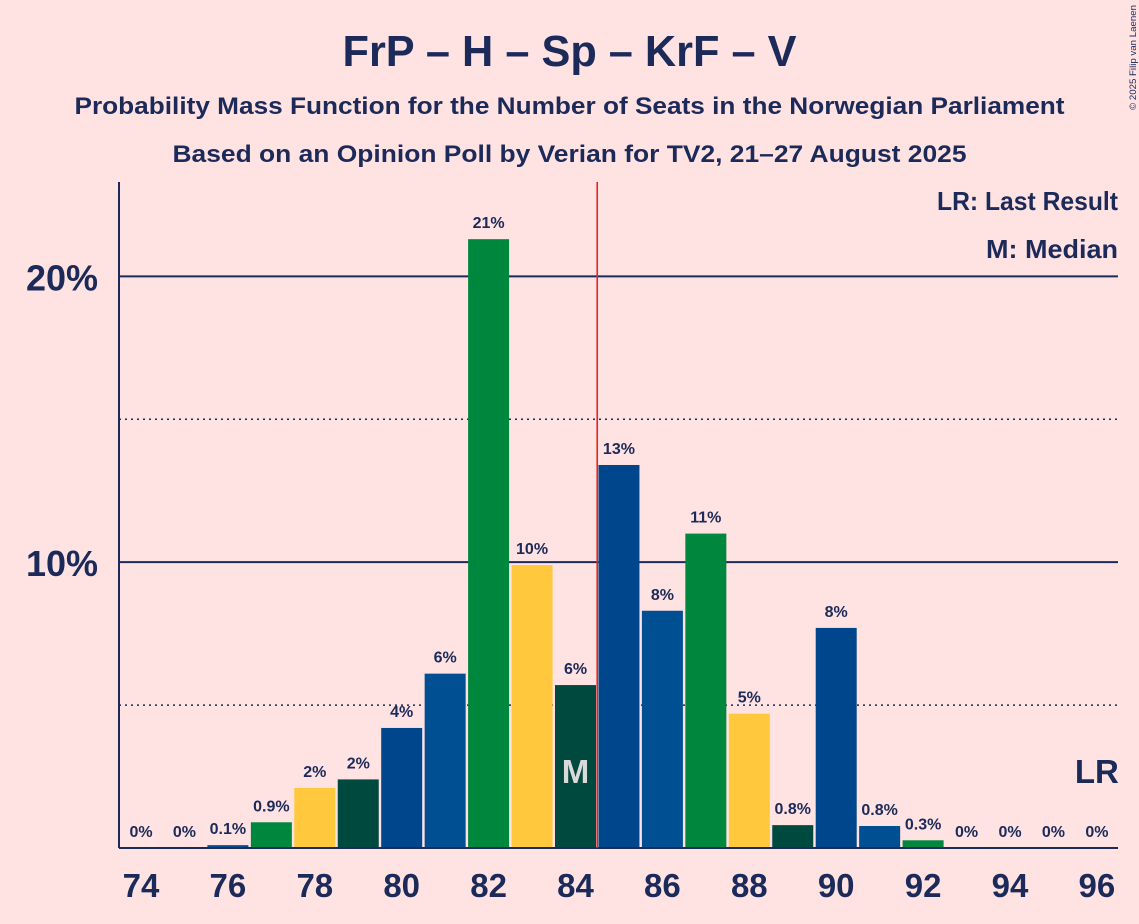 The height and width of the screenshot is (924, 1139). What do you see at coordinates (1009, 832) in the screenshot?
I see `bar-value-label-94: 0%` at bounding box center [1009, 832].